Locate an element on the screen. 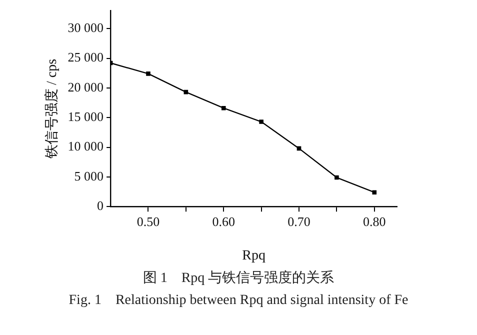  x-tick-label: 0.60 is located at coordinates (223, 221).